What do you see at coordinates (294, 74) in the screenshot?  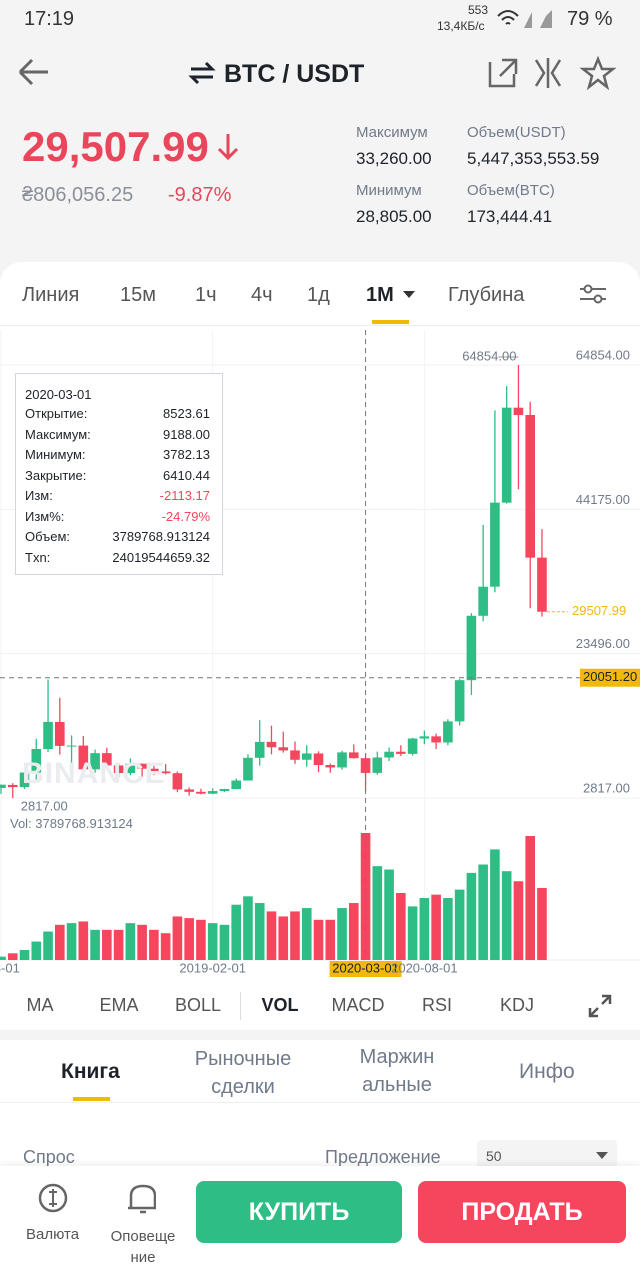 I see `pair: BTC / USDT` at bounding box center [294, 74].